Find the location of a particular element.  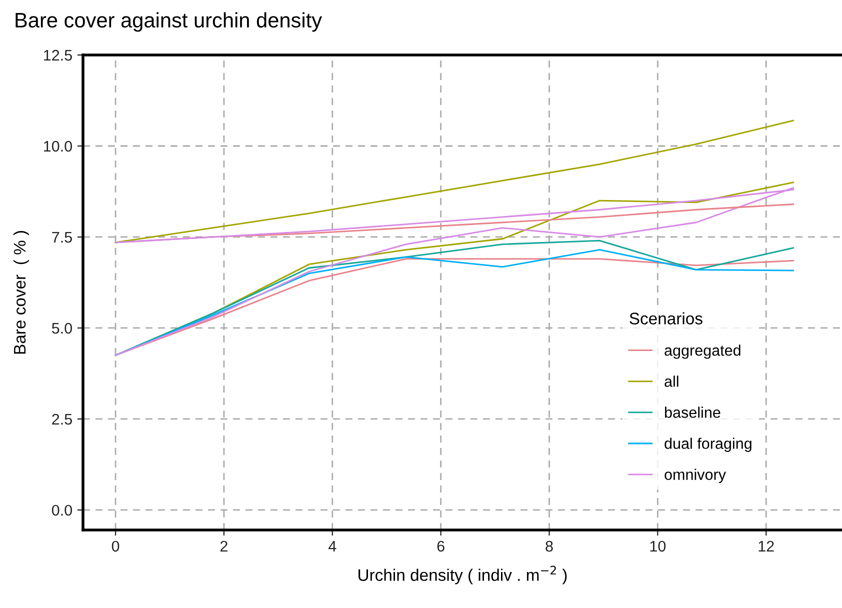

x-axis-title: Urchin density ( indiv . m$^{−2}$ ) is located at coordinates (462, 575).